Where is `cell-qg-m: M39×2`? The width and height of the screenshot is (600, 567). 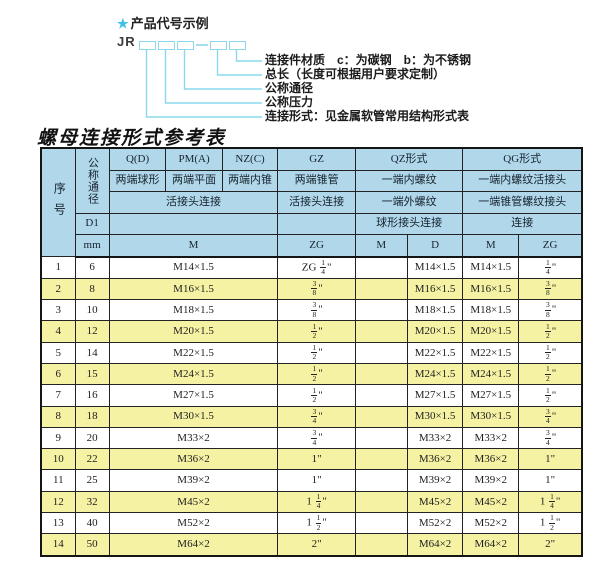 cell-qg-m: M39×2 is located at coordinates (491, 480).